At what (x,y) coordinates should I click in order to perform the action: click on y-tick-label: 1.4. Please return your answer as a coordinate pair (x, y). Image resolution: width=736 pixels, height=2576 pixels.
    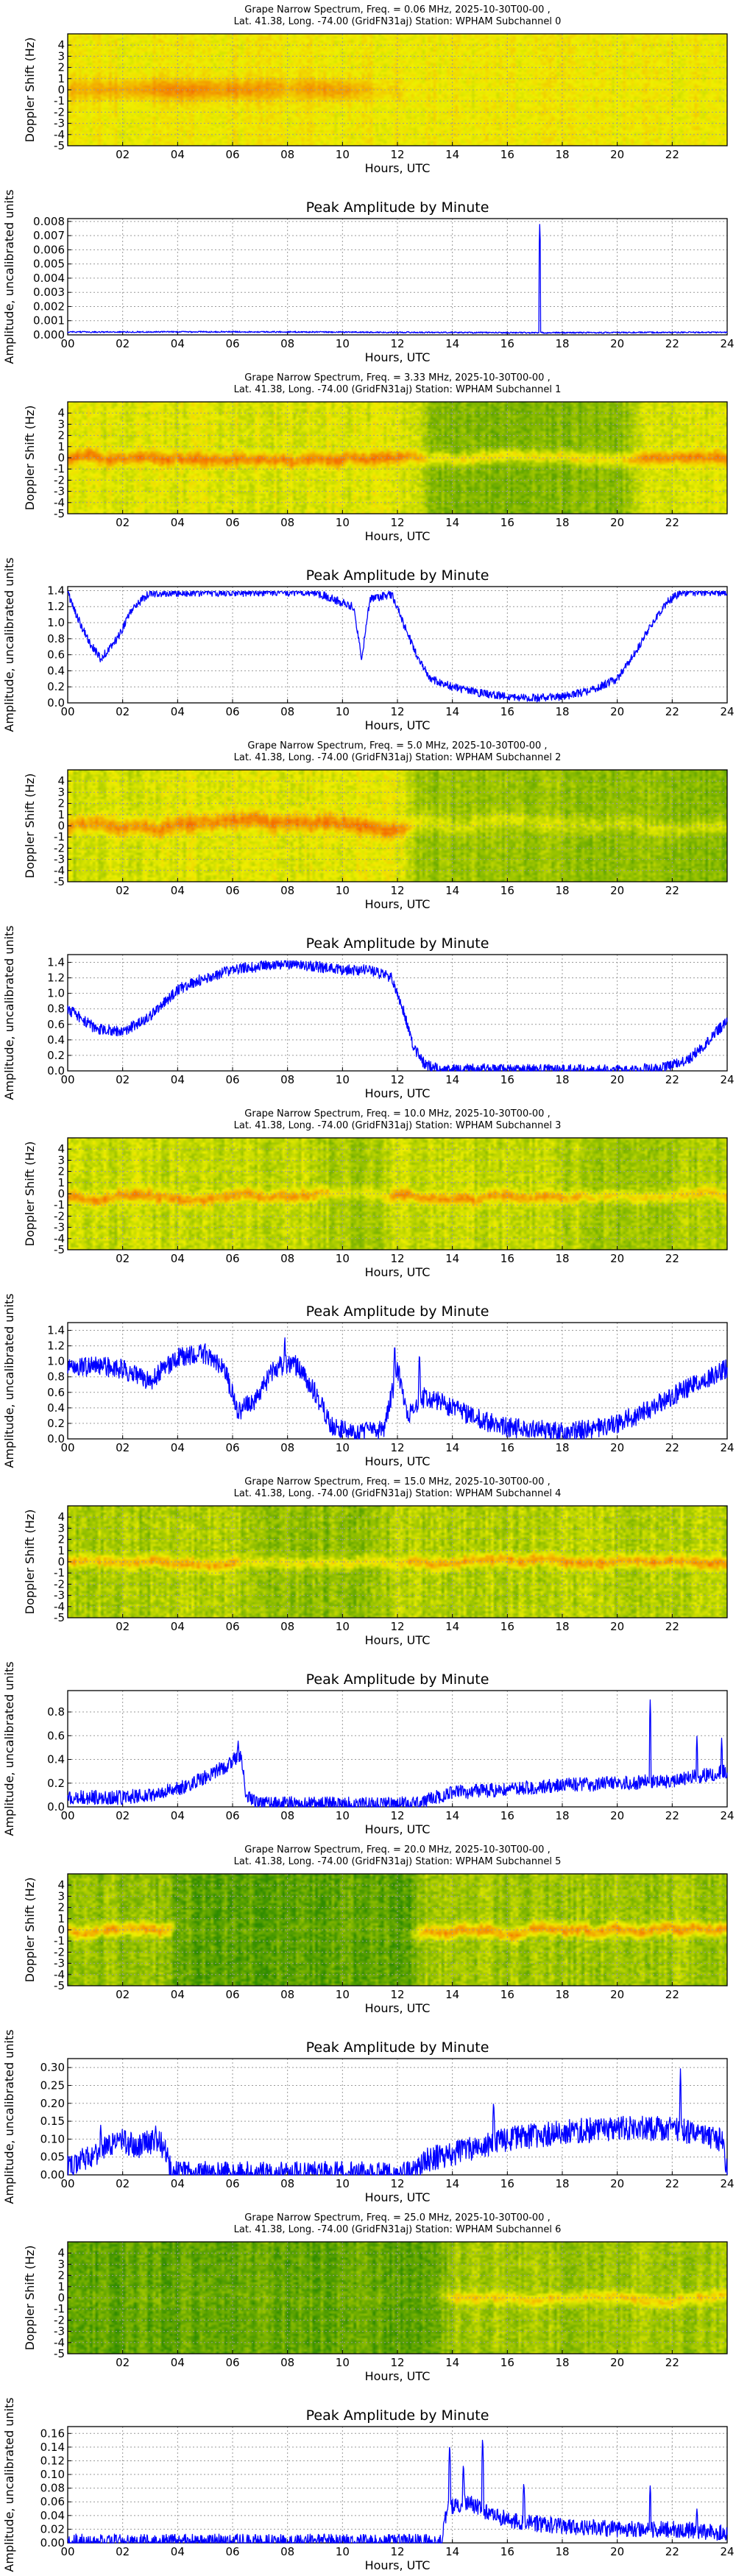
    Looking at the image, I should click on (56, 590).